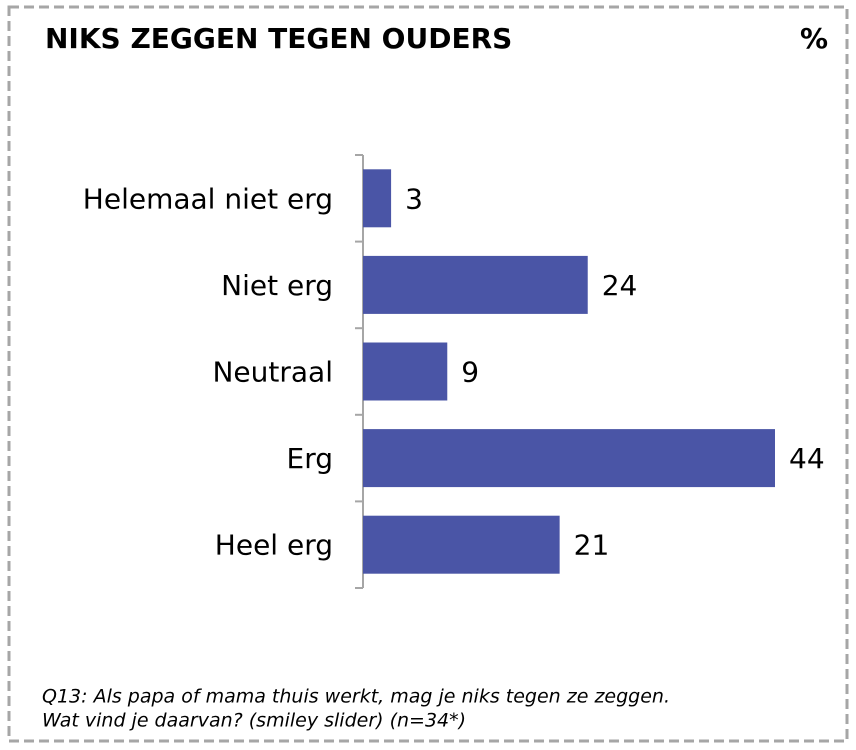 The width and height of the screenshot is (856, 750). I want to click on category-label: Heel erg, so click(274, 545).